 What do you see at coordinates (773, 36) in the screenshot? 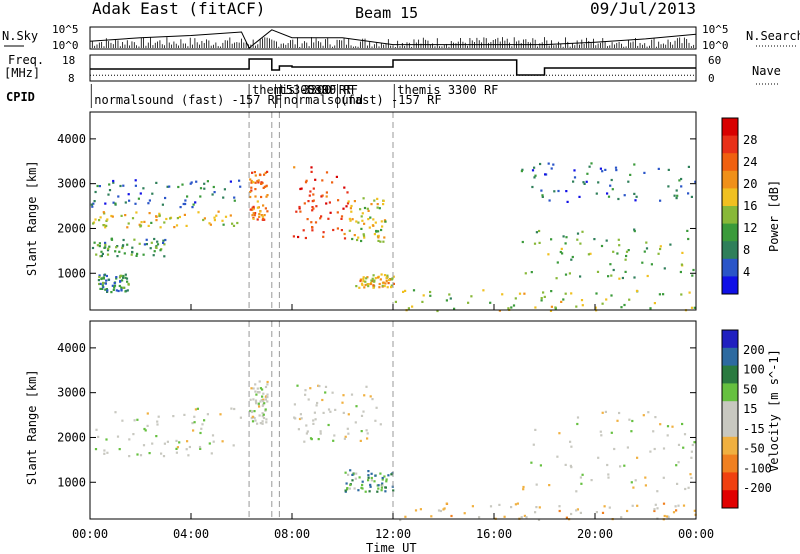
I see `noise-right-label: N.Search` at bounding box center [773, 36].